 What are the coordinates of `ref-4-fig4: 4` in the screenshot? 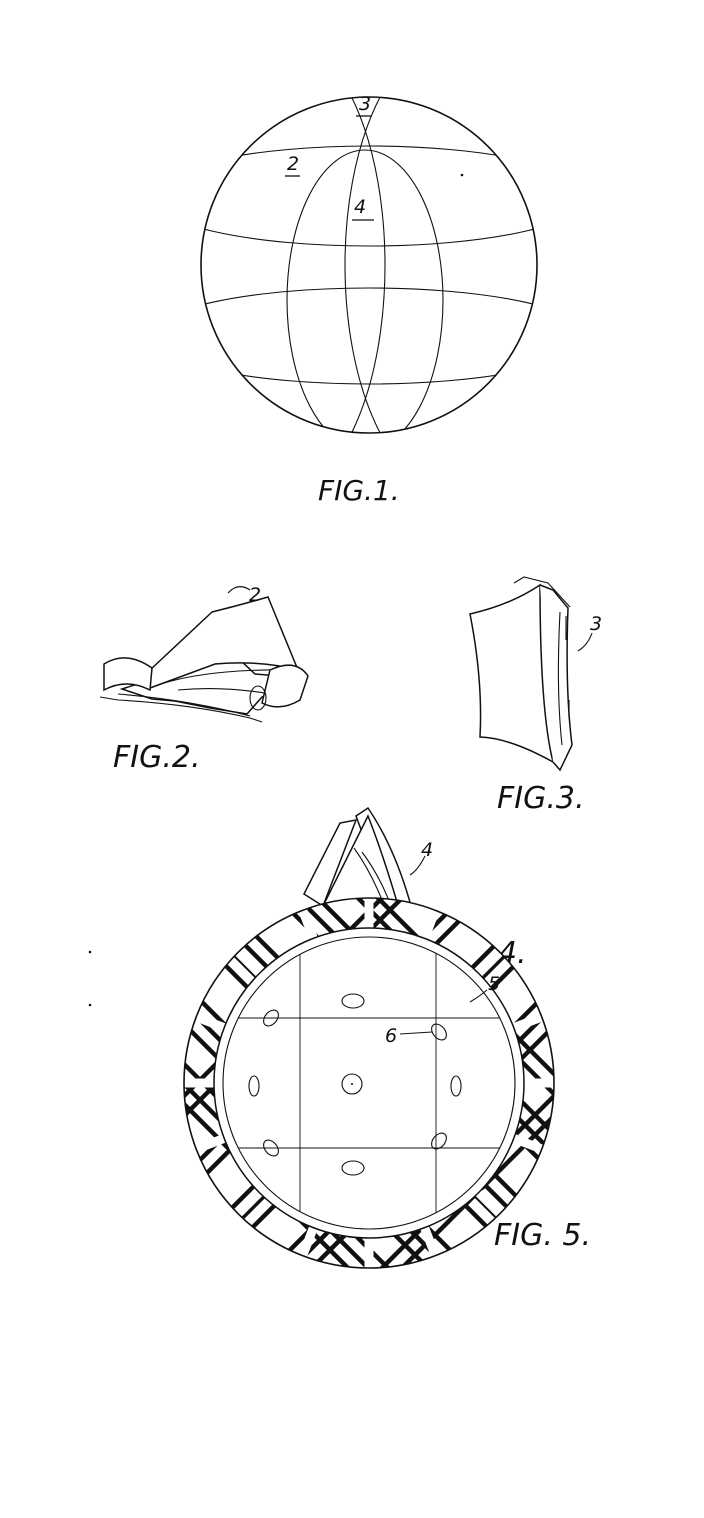 It's located at (427, 850).